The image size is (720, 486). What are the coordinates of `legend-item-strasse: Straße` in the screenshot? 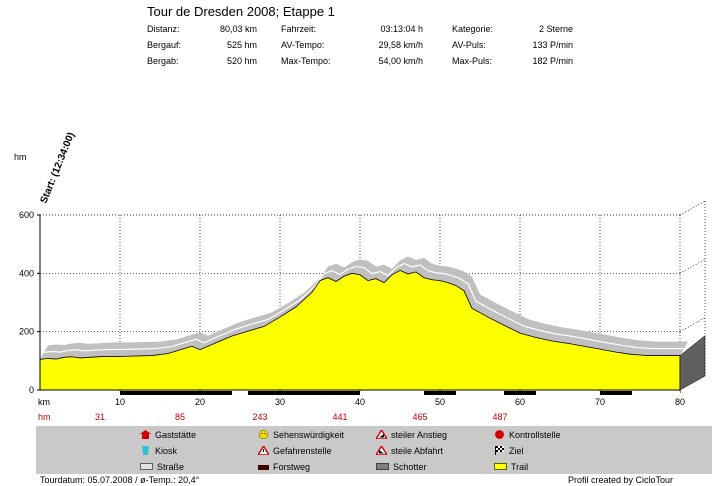 It's located at (162, 467).